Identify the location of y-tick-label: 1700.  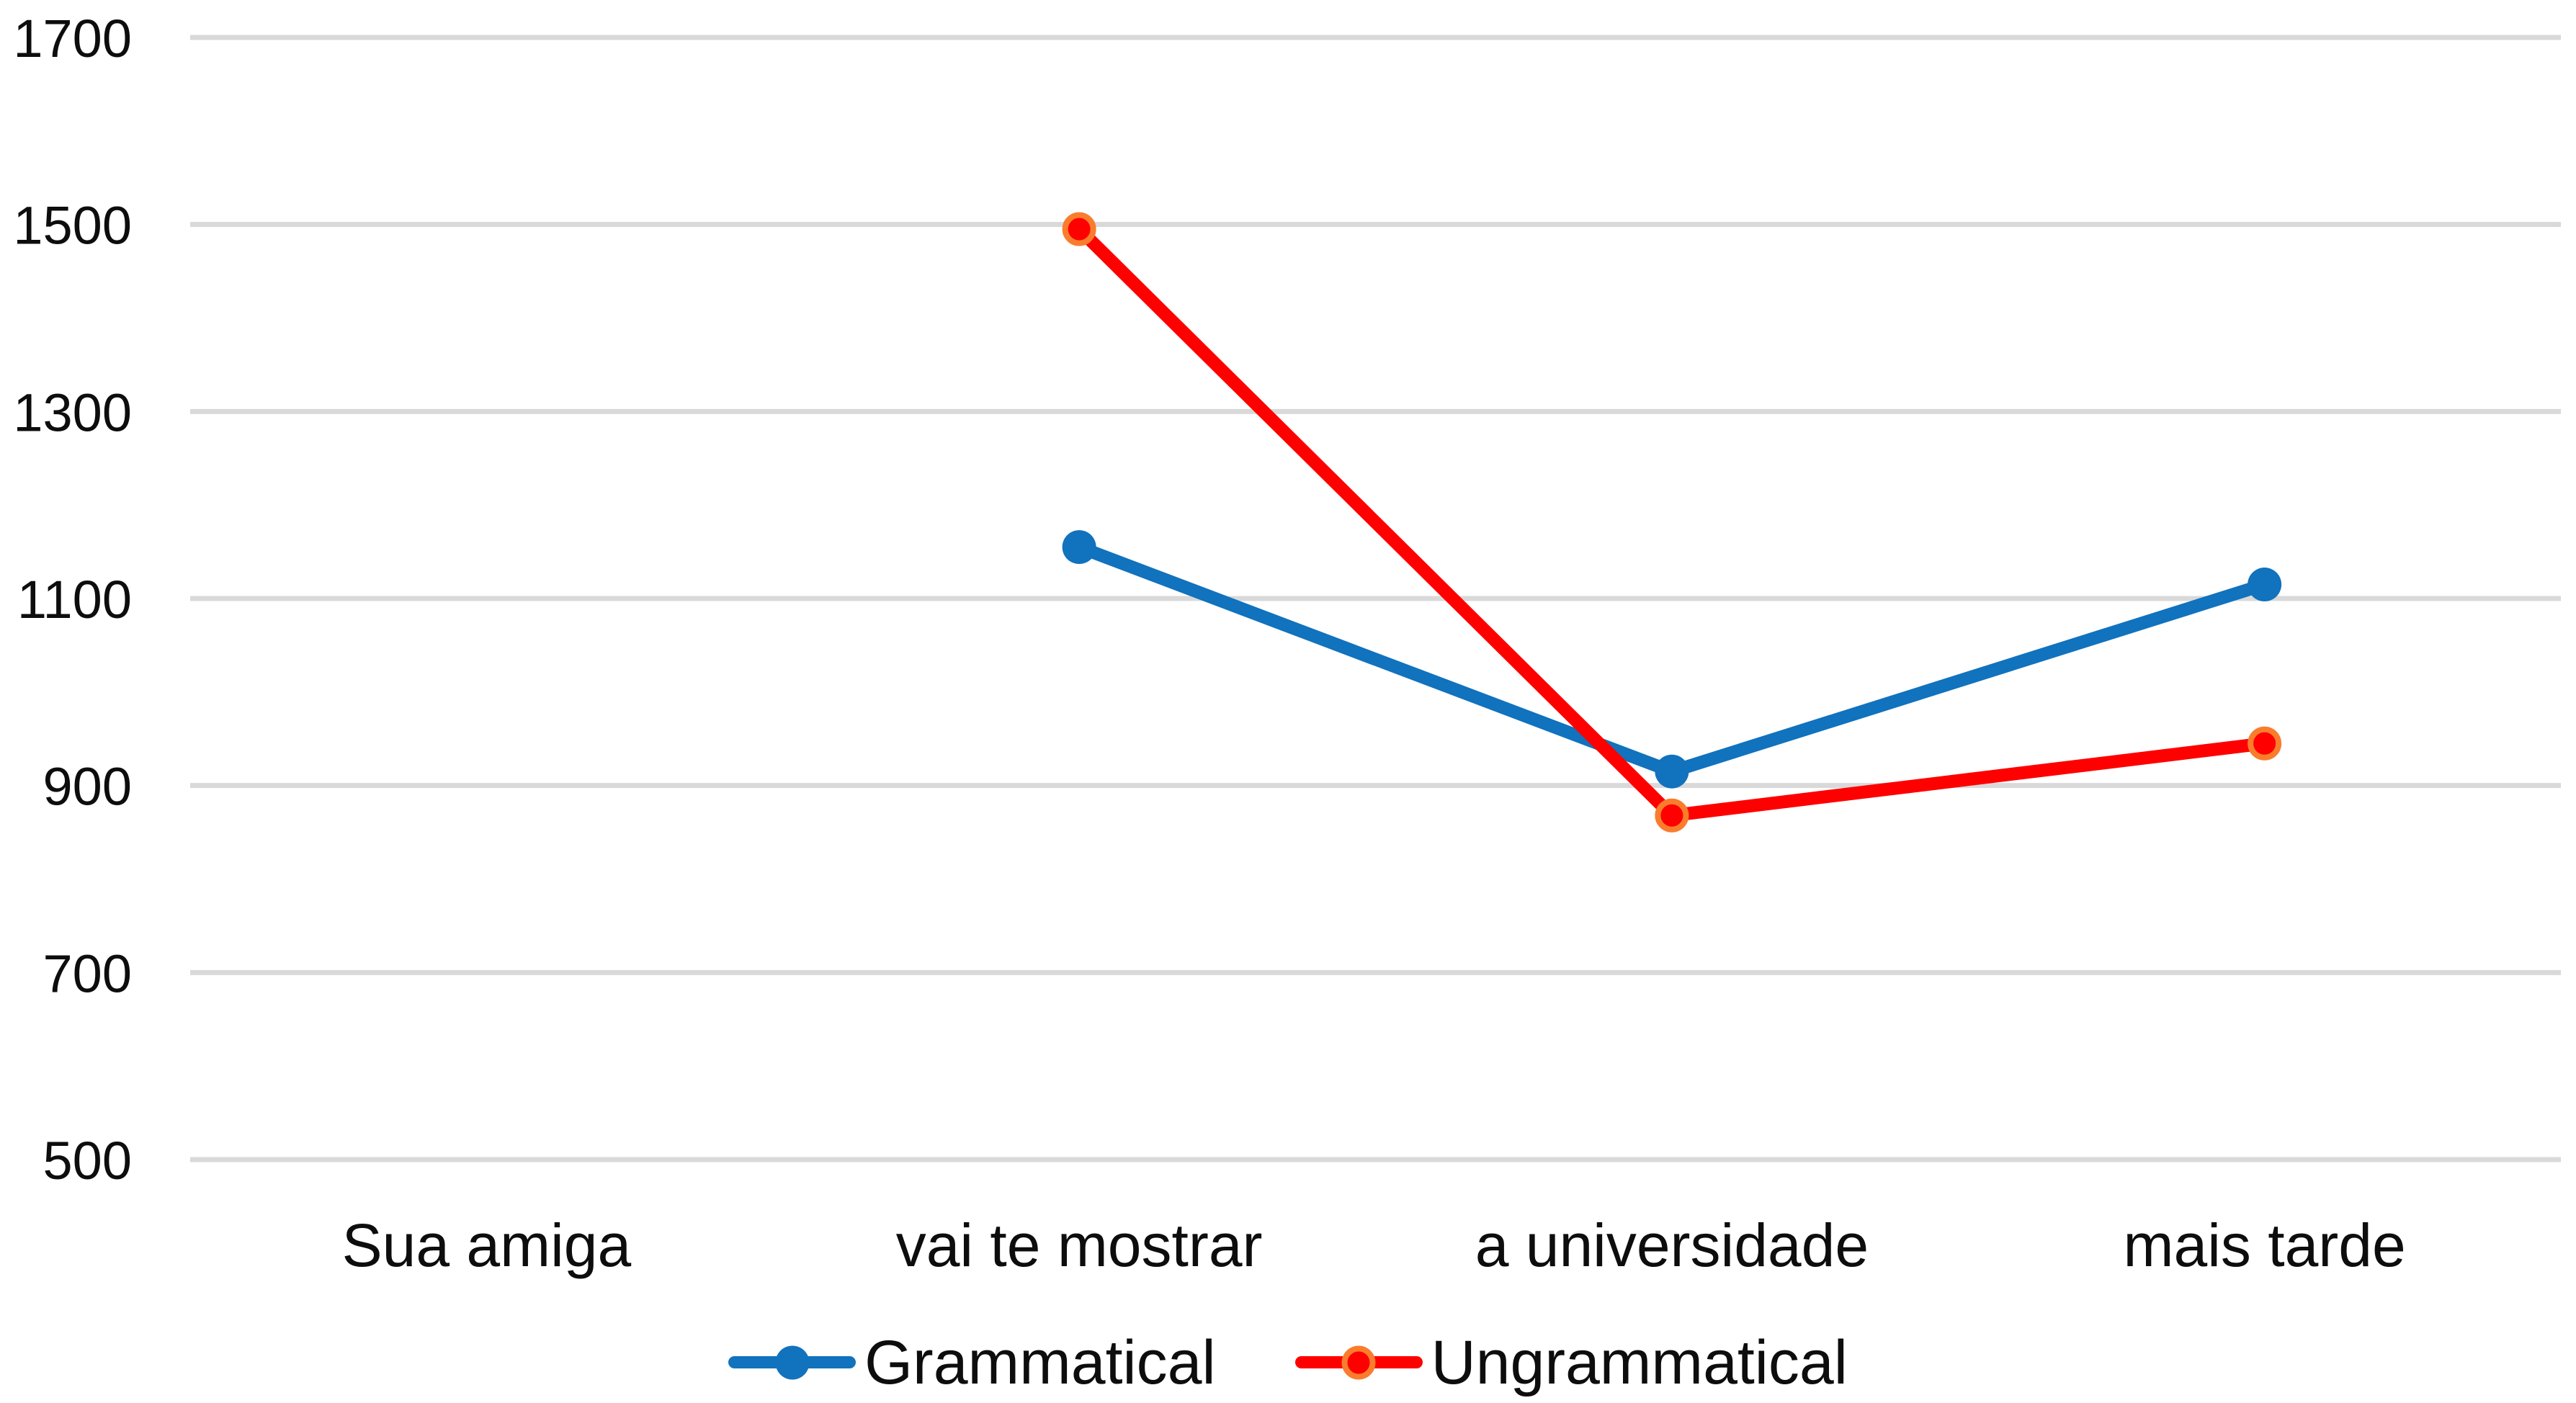
(72, 38).